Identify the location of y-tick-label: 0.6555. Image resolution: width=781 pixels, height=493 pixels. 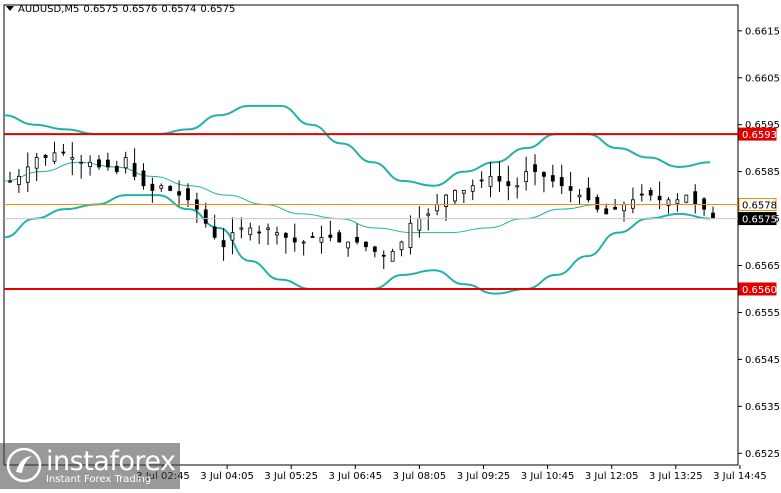
(762, 313).